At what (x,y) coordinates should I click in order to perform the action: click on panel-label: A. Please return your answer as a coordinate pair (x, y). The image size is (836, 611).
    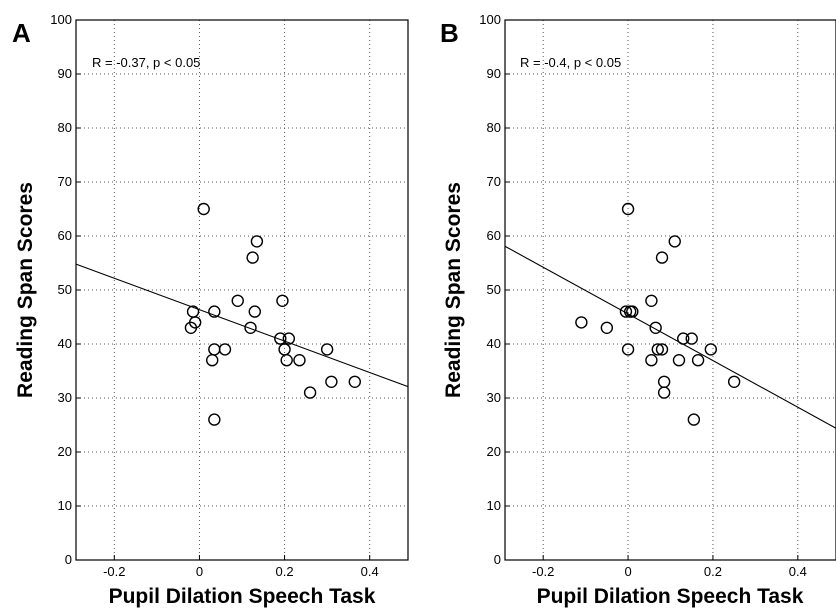
    Looking at the image, I should click on (21, 33).